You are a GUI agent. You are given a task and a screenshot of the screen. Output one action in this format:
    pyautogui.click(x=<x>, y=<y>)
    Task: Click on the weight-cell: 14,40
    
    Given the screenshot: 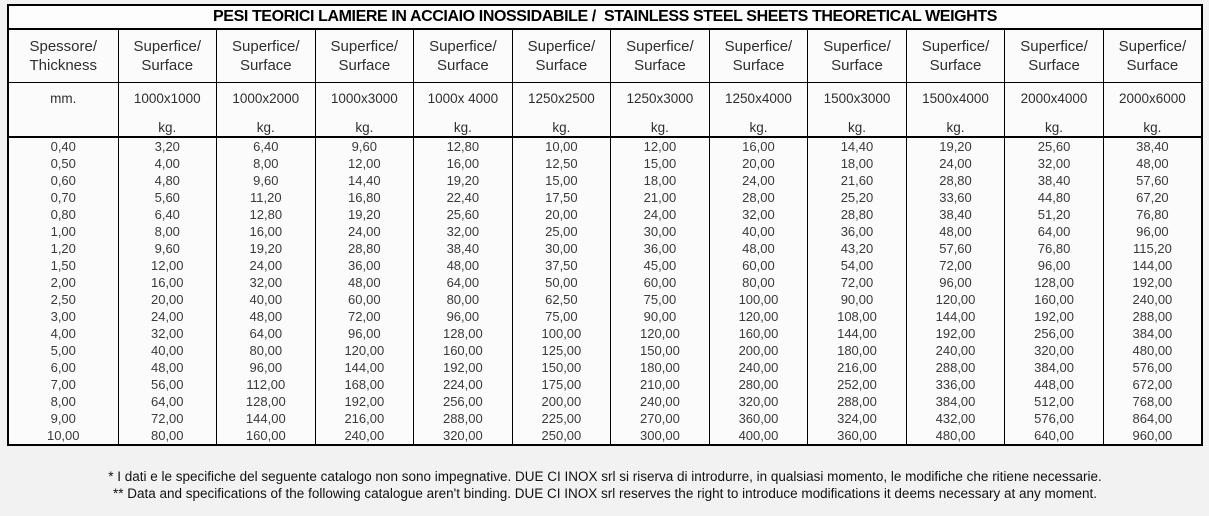 What is the action you would take?
    pyautogui.click(x=857, y=146)
    